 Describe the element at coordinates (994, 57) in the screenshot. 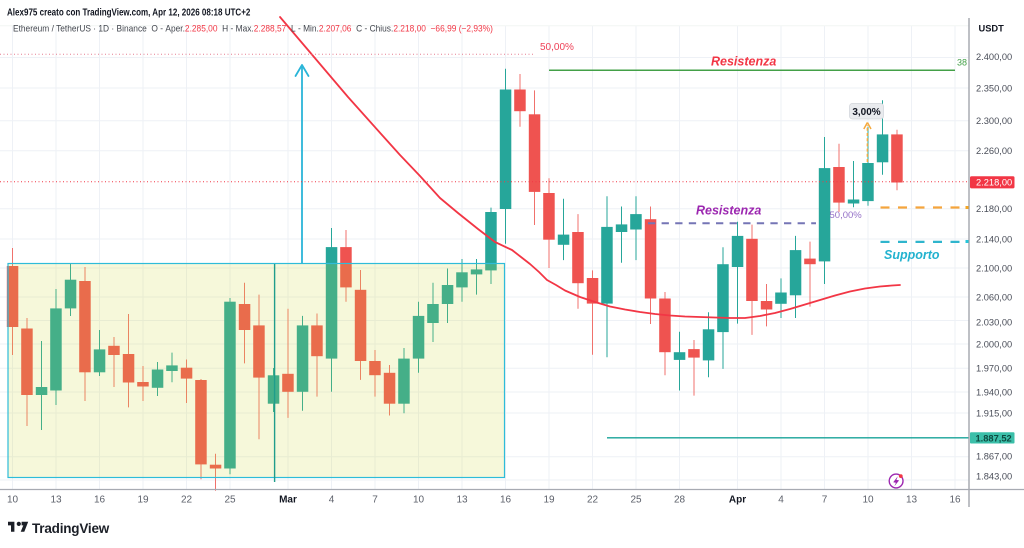

I see `svg-text: 2.400,00` at that location.